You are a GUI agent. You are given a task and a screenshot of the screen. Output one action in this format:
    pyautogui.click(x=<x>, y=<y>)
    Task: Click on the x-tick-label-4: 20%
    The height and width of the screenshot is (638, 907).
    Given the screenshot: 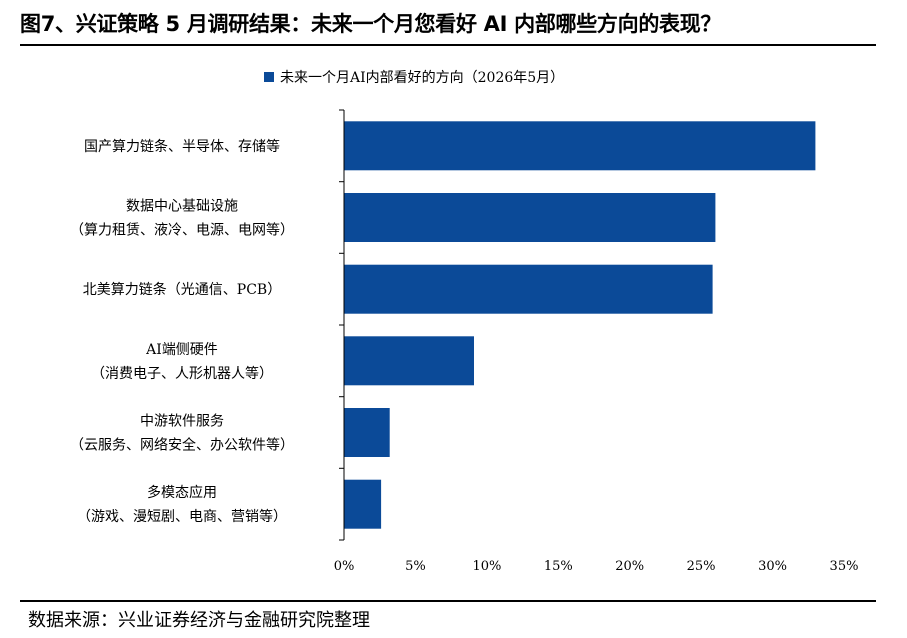 What is the action you would take?
    pyautogui.click(x=629, y=566)
    